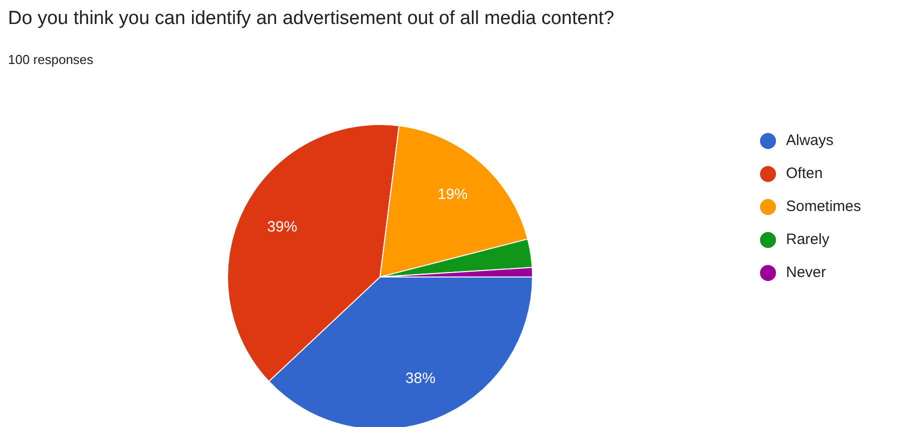  Describe the element at coordinates (282, 227) in the screenshot. I see `data-label: 39%` at that location.